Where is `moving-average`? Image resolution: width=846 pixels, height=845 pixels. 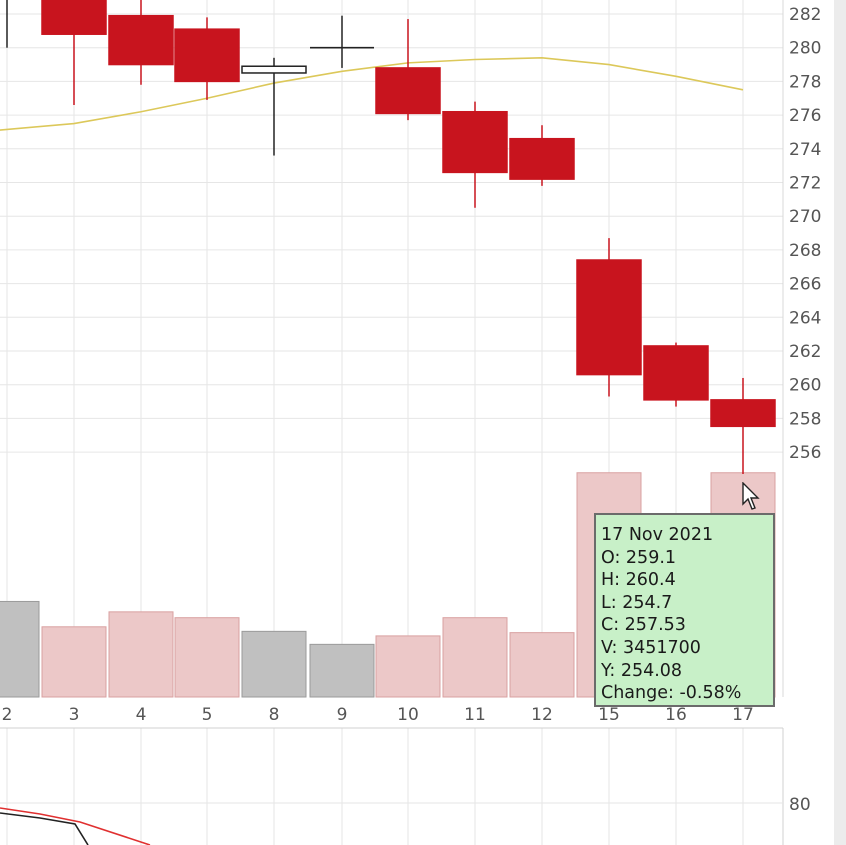
moving-average is located at coordinates (372, 94).